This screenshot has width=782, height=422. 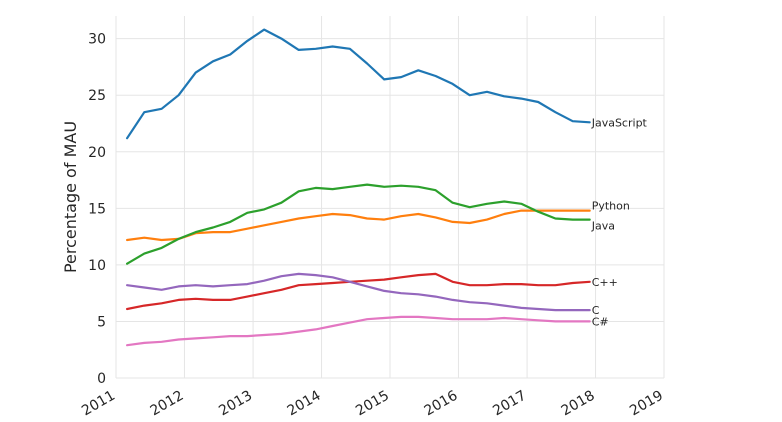 I want to click on series-label-javascript: JavaScript, so click(x=619, y=122).